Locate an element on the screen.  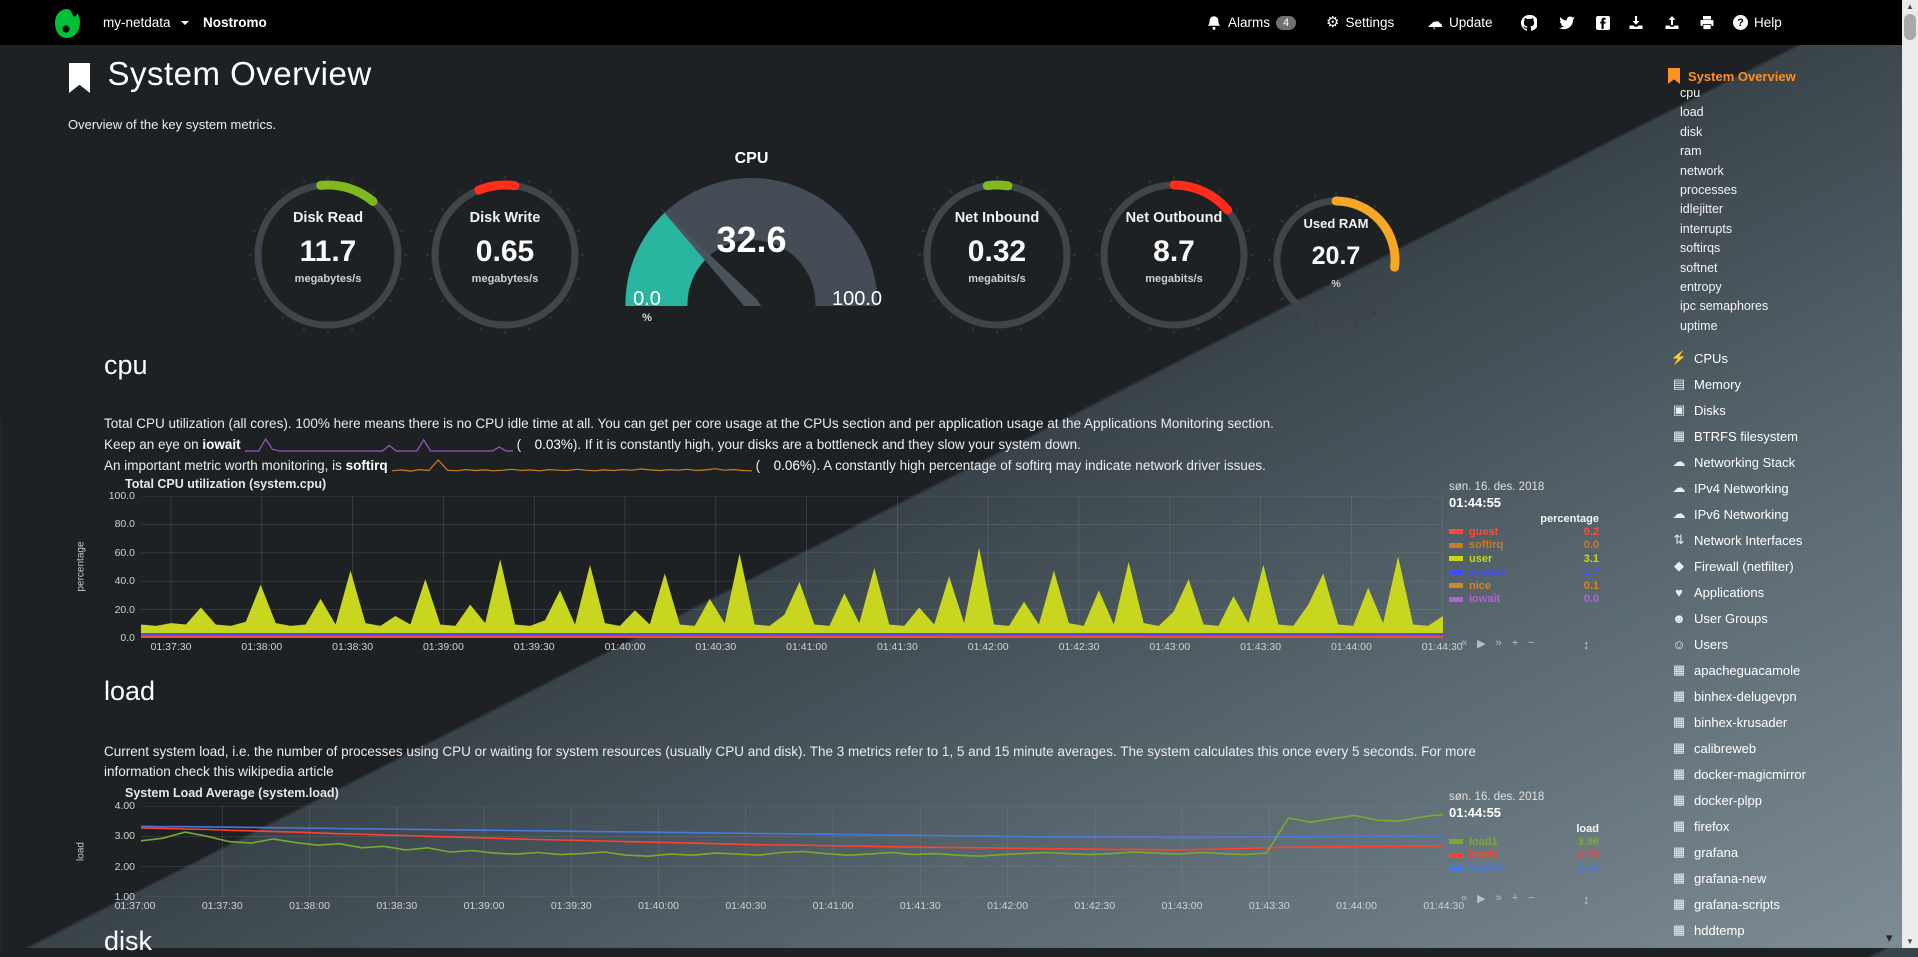
x-tick: 01:43:00 is located at coordinates (1170, 647).